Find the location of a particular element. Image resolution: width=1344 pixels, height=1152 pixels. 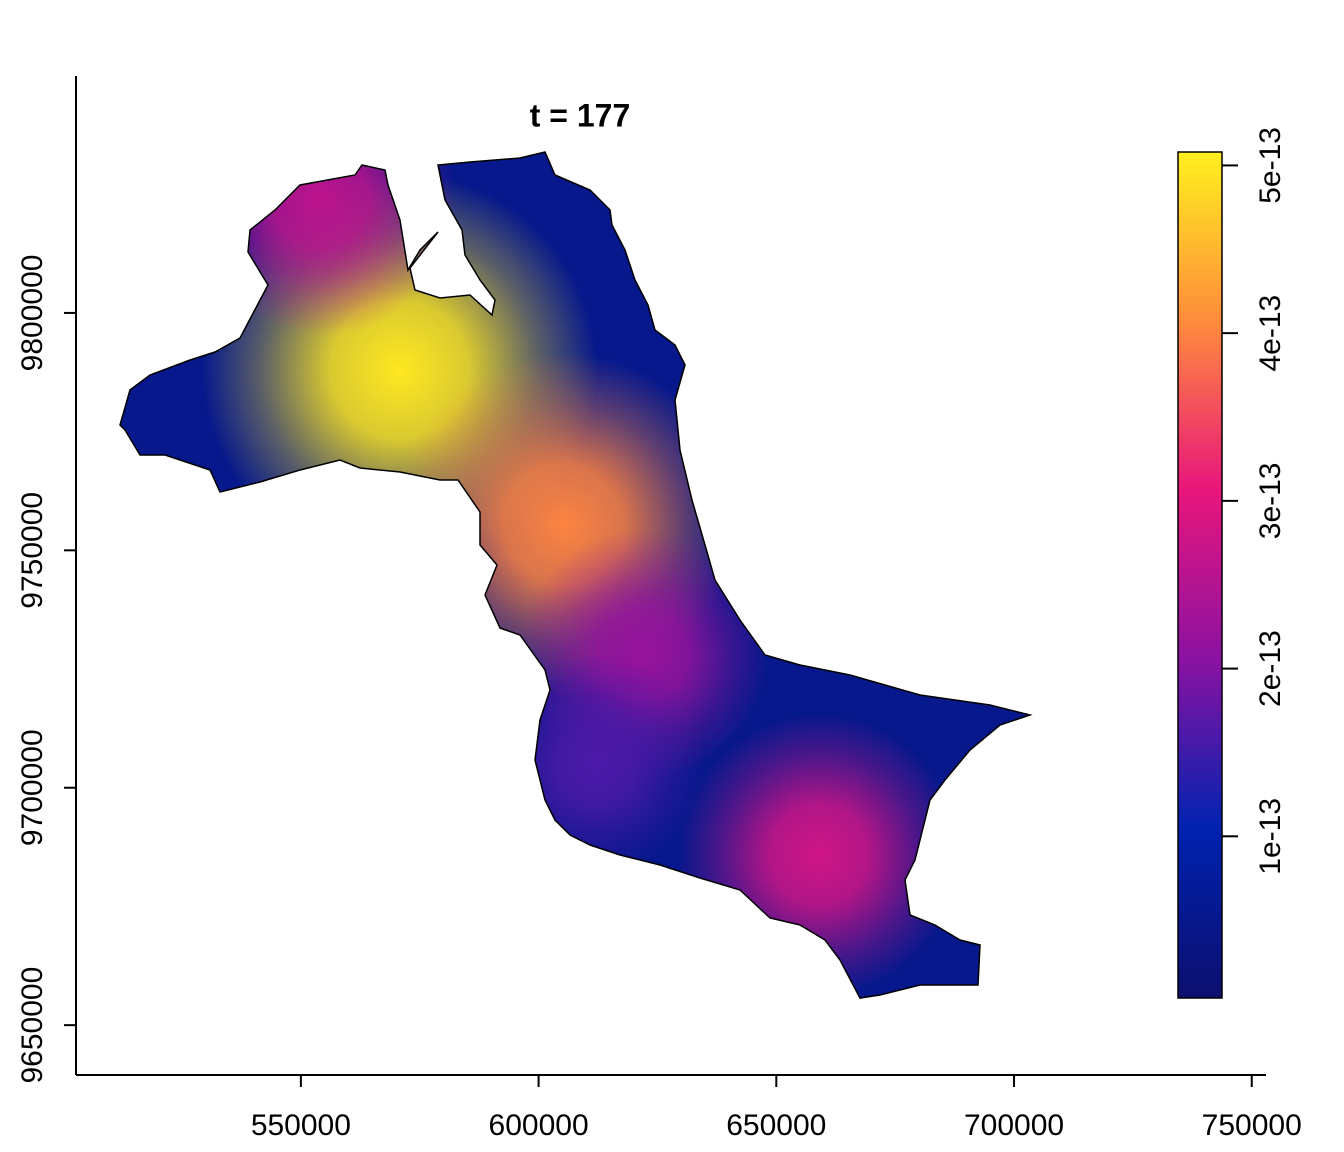

chart-title: t = 177 is located at coordinates (580, 115).